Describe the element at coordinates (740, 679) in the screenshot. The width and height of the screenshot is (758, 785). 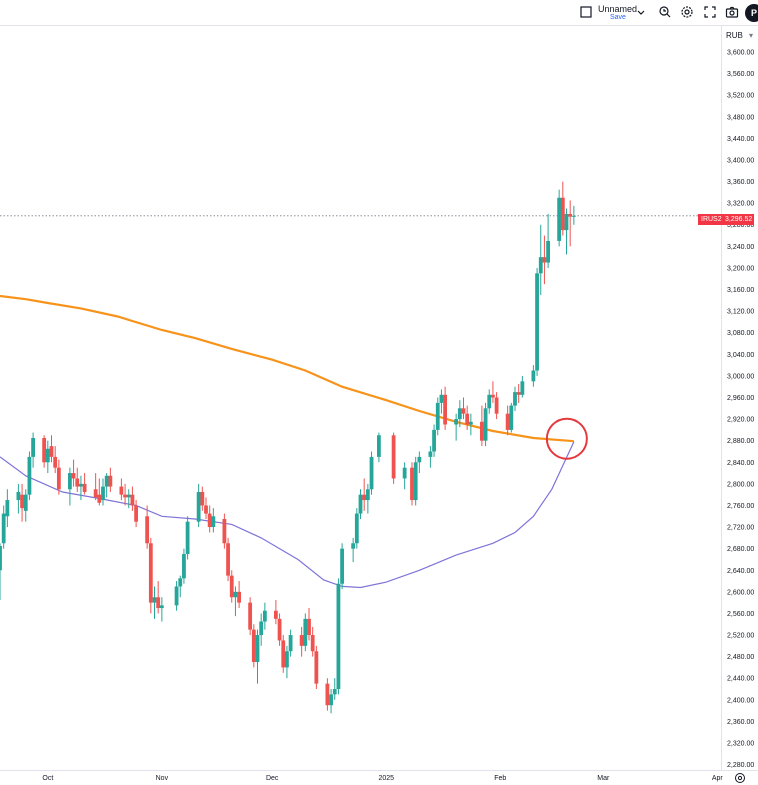
I see `y-tick-label: 2,440.00` at that location.